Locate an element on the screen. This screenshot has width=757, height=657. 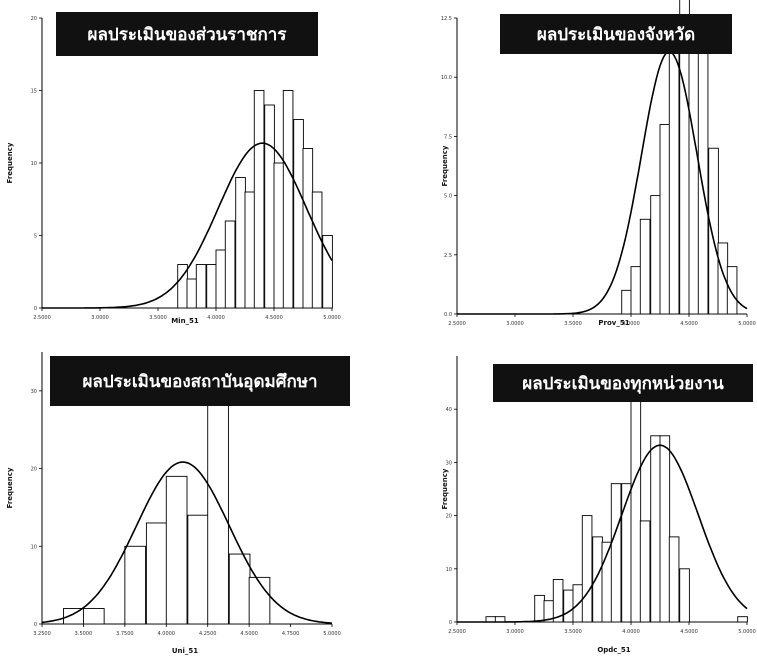
x-axis-label: Uni_51 is located at coordinates (185, 651).